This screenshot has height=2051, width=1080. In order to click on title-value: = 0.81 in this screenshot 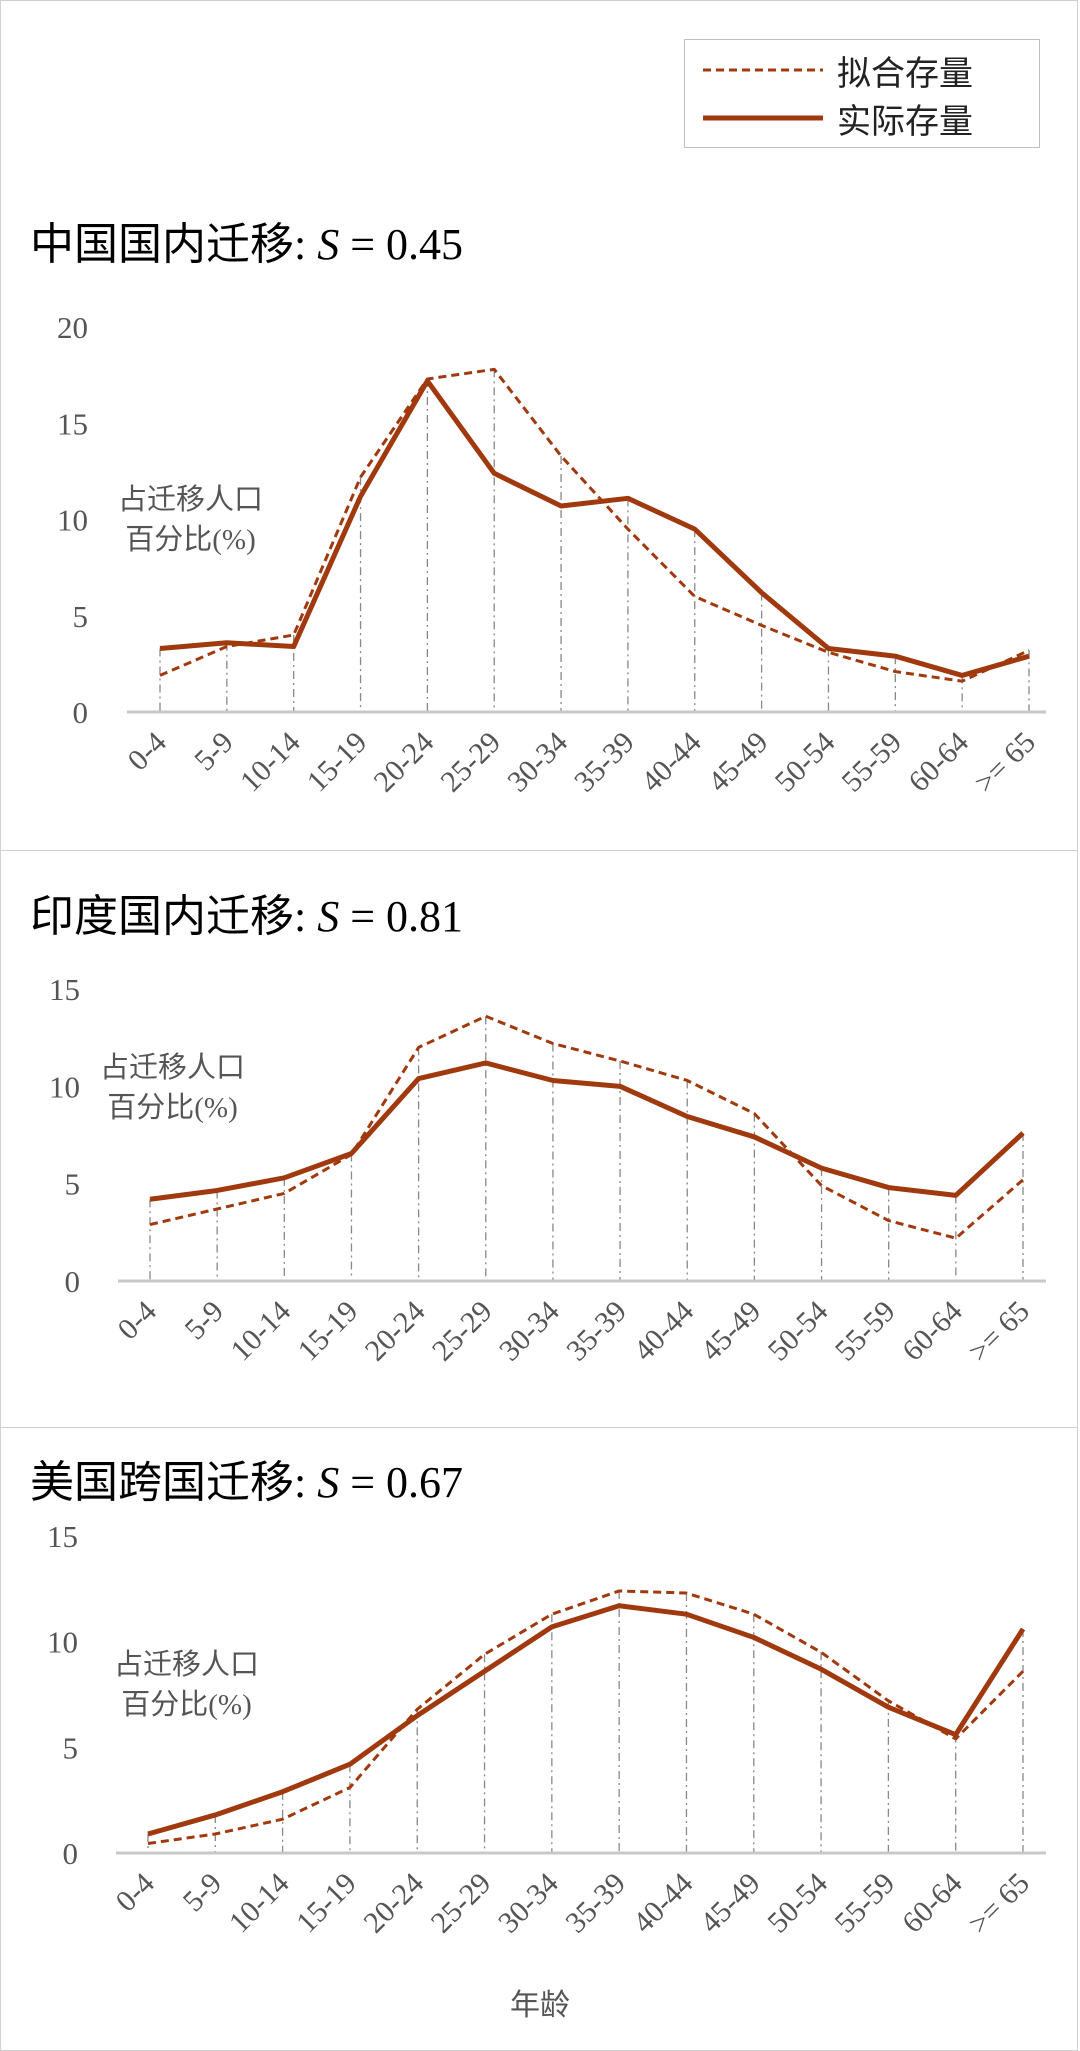, I will do `click(401, 916)`.